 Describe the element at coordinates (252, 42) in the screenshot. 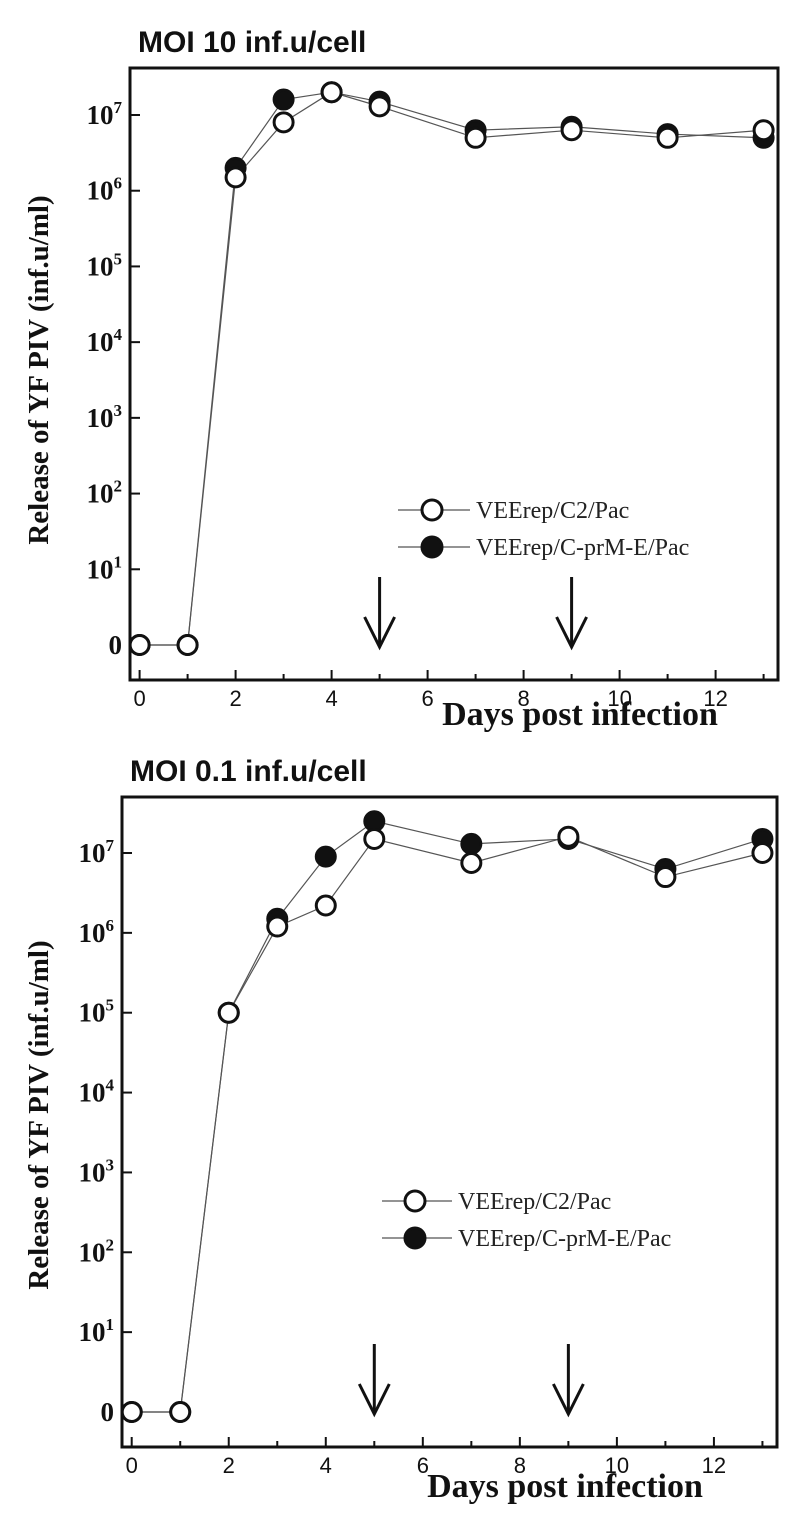

I see `chart-title: MOI 10 inf.u/cell` at that location.